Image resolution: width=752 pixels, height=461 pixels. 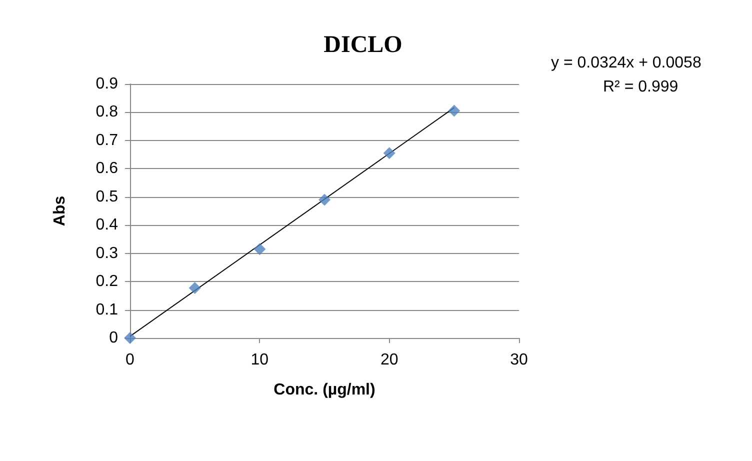 What do you see at coordinates (325, 390) in the screenshot?
I see `x-axis-title: Conc. (µg/ml)` at bounding box center [325, 390].